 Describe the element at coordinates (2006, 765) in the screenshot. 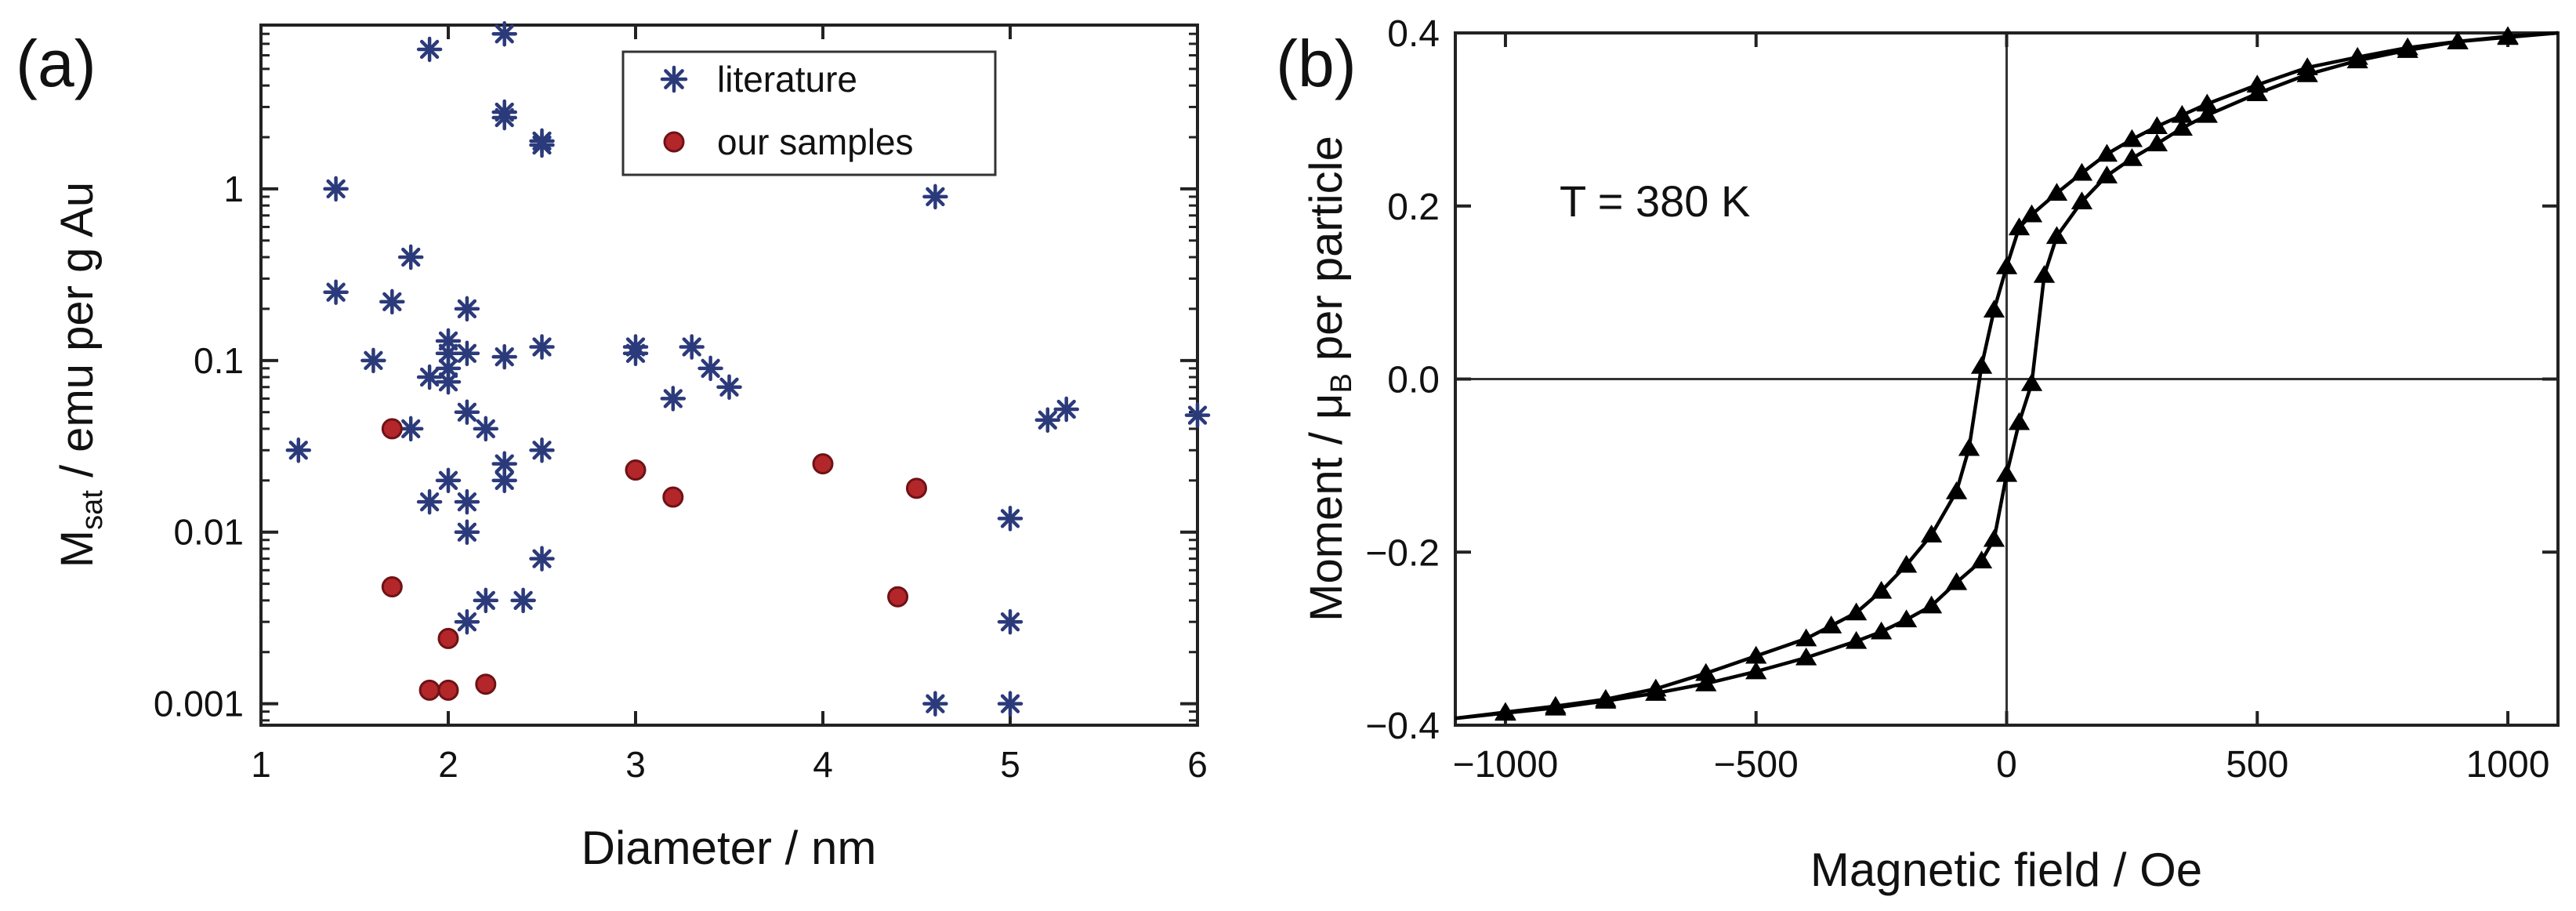

I see `x-tick-label: 0` at that location.